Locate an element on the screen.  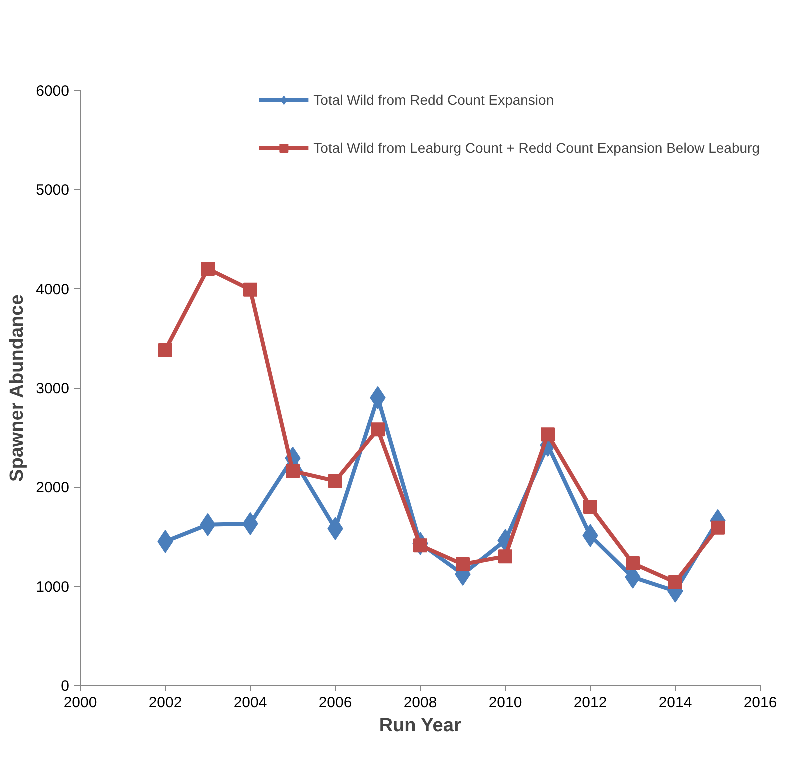
x-tick-label: 2016 is located at coordinates (761, 703).